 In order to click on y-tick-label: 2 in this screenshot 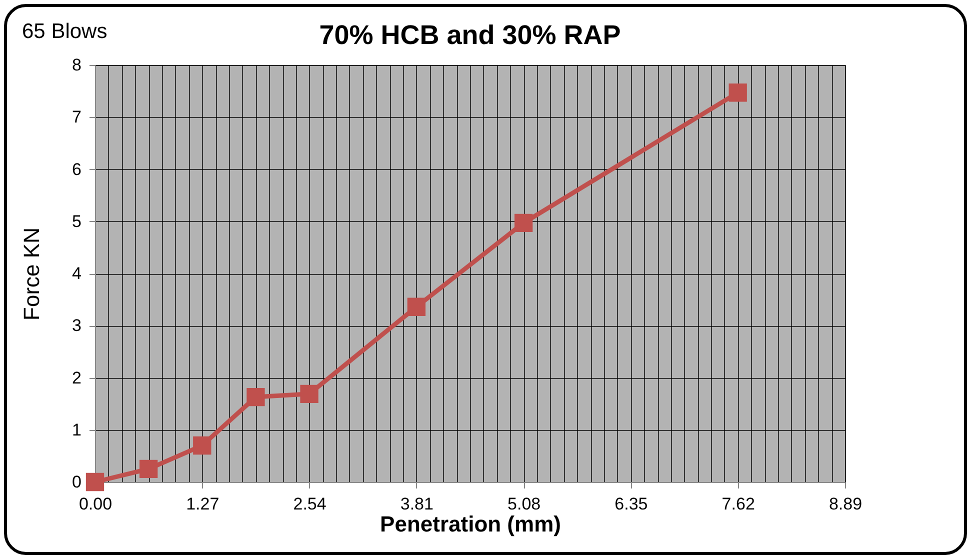, I will do `click(77, 378)`.